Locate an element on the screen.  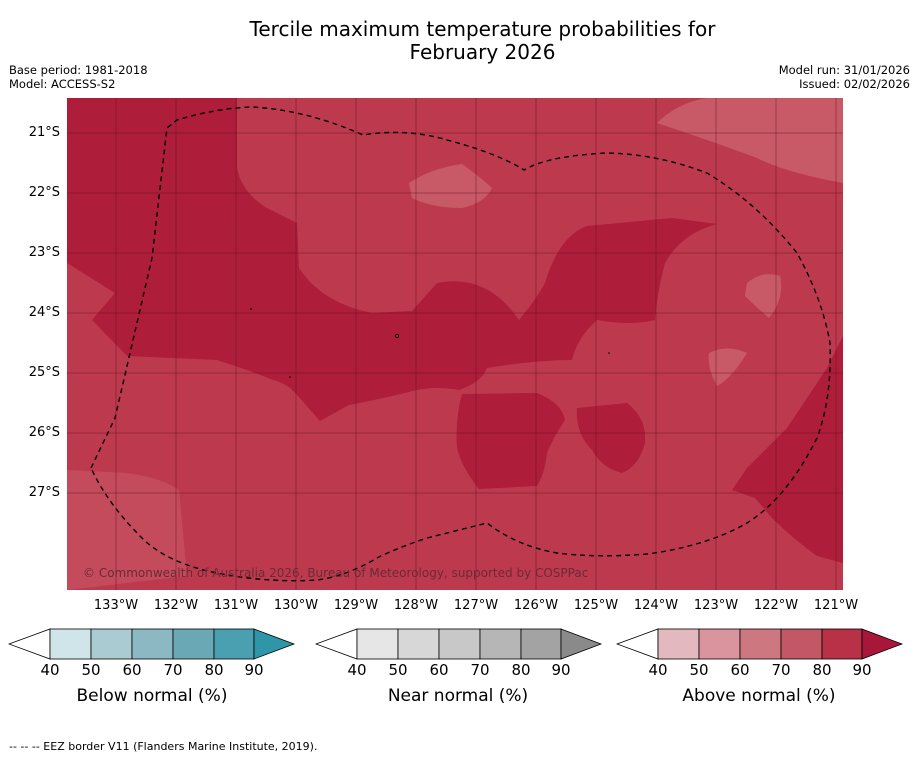
cb-above-tick-80: 80 is located at coordinates (822, 670).